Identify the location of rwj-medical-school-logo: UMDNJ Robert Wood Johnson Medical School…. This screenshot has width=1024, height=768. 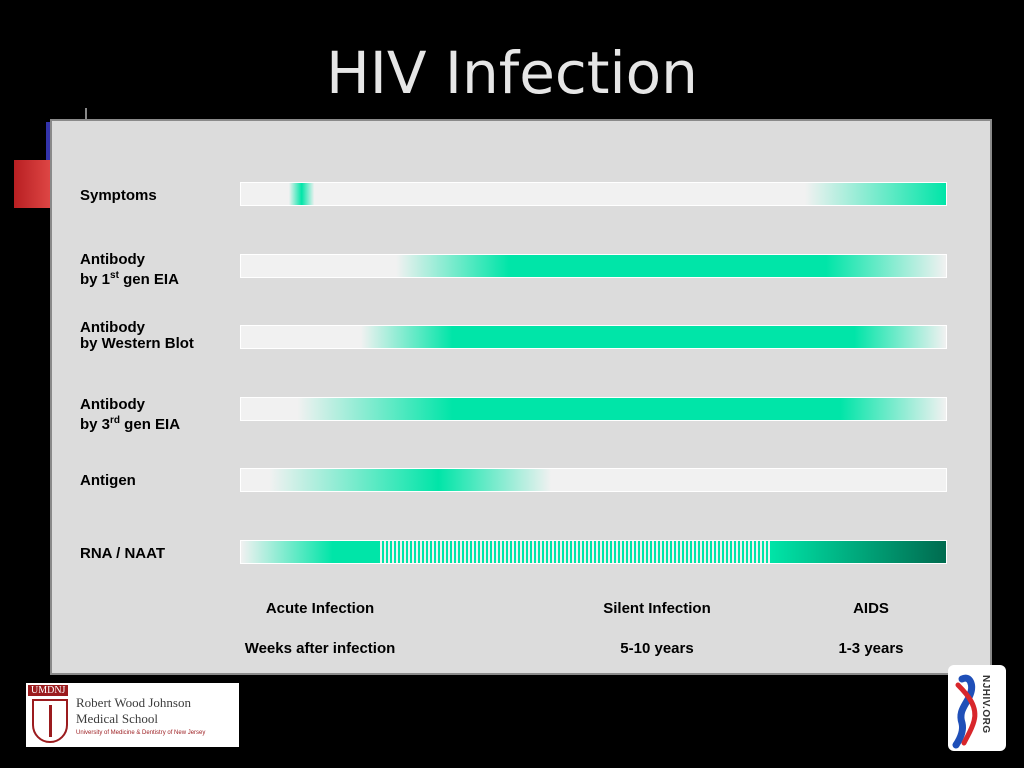
(132, 715).